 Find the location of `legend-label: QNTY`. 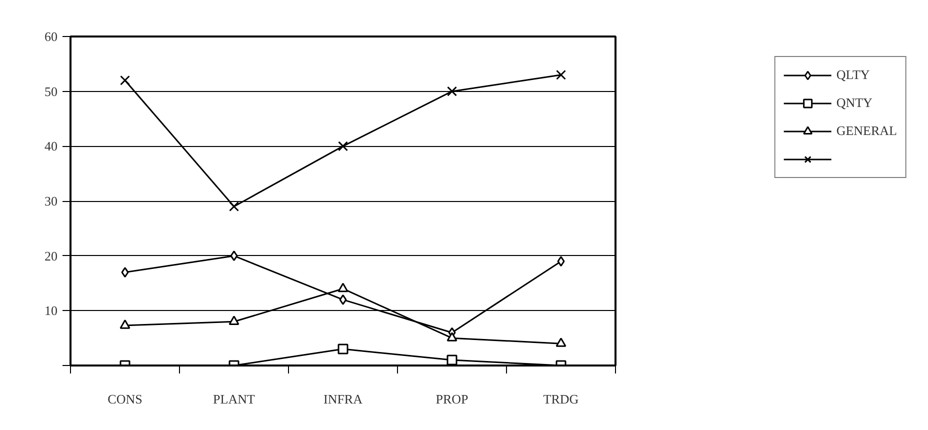

legend-label: QNTY is located at coordinates (854, 103).